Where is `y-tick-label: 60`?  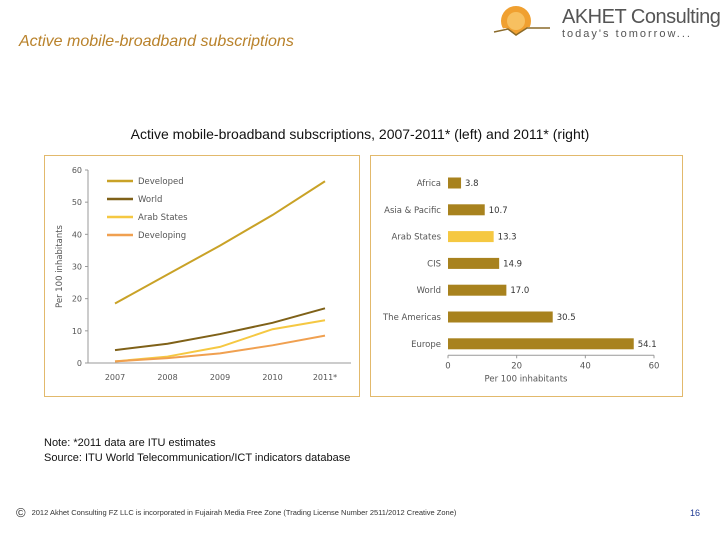
y-tick-label: 60 is located at coordinates (77, 170).